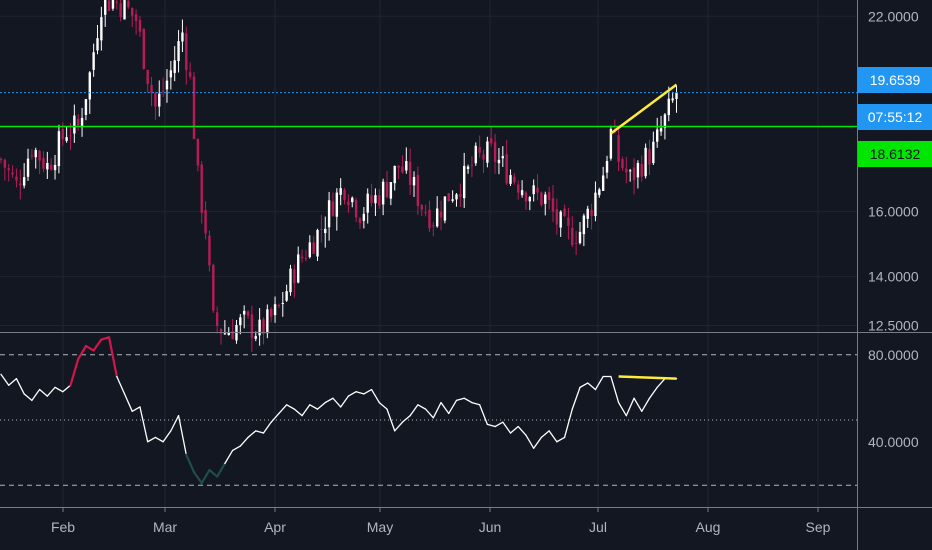  Describe the element at coordinates (598, 527) in the screenshot. I see `time-tick-label: Jul` at that location.